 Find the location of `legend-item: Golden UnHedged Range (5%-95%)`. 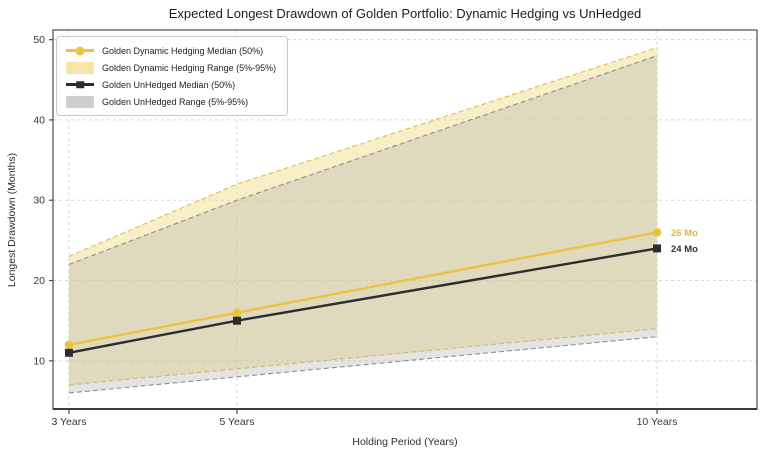

legend-item: Golden UnHedged Range (5%-95%) is located at coordinates (171, 101).